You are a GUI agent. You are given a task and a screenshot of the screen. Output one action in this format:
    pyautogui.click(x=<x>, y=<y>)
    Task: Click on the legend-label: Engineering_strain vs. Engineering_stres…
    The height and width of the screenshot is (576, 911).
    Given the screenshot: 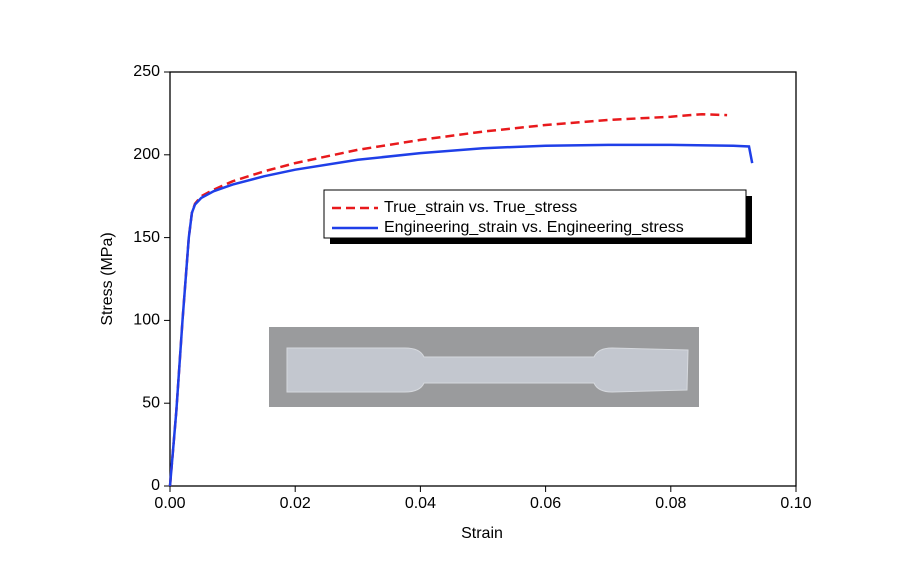 What is the action you would take?
    pyautogui.click(x=534, y=227)
    